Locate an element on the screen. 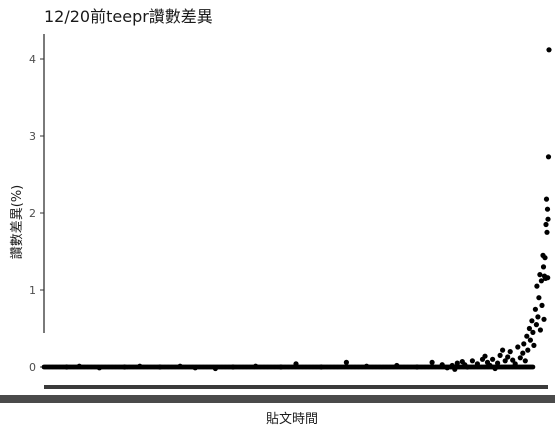 This screenshot has width=555, height=433. bottom-scrollbar-band is located at coordinates (277, 399).